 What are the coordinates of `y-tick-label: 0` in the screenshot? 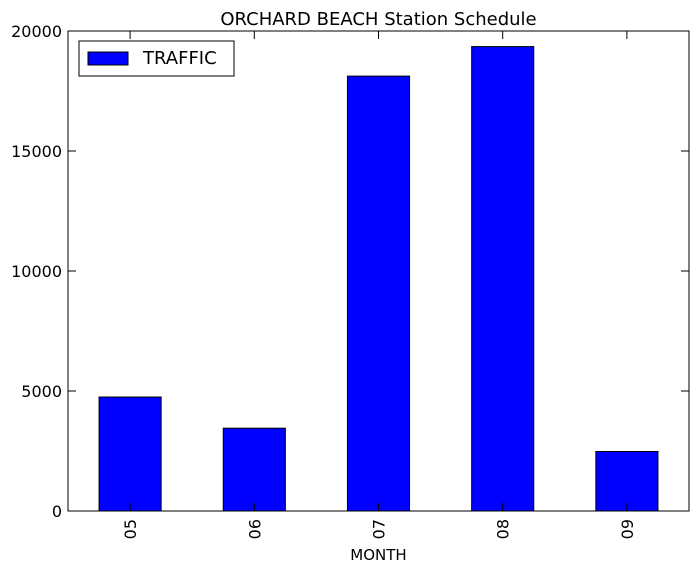 It's located at (57, 511).